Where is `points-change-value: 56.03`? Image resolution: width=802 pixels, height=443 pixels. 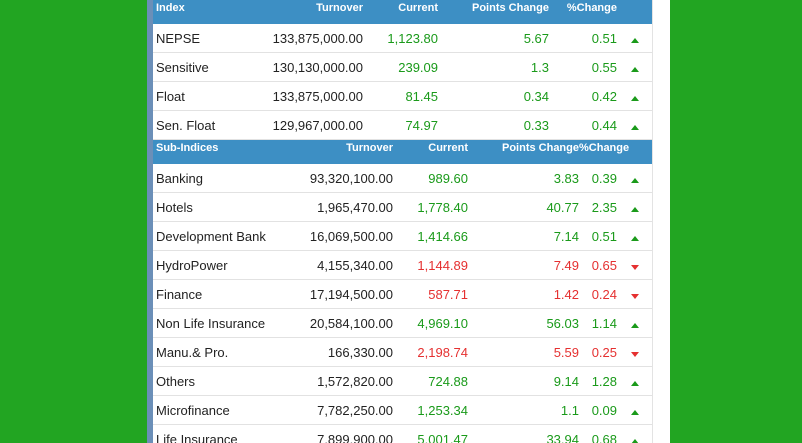
points-change-value: 56.03 is located at coordinates (523, 323).